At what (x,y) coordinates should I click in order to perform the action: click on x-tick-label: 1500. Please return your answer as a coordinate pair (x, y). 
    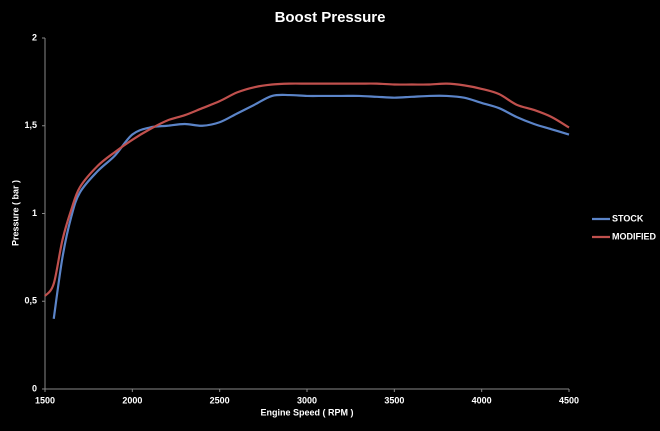
    Looking at the image, I should click on (45, 400).